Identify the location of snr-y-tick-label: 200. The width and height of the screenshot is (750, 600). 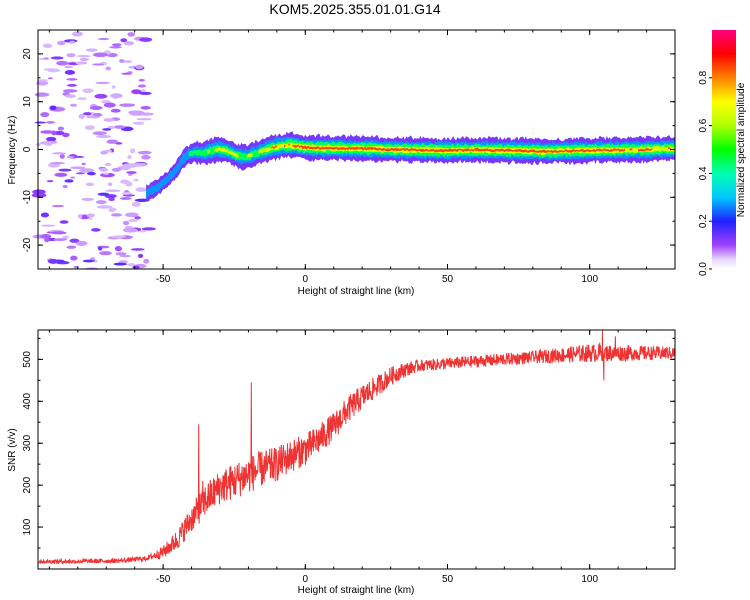
(27, 484).